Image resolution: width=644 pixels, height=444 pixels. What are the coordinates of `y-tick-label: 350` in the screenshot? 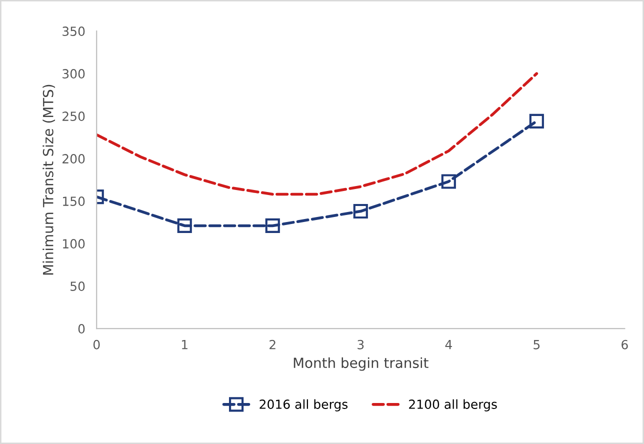 It's located at (73, 31).